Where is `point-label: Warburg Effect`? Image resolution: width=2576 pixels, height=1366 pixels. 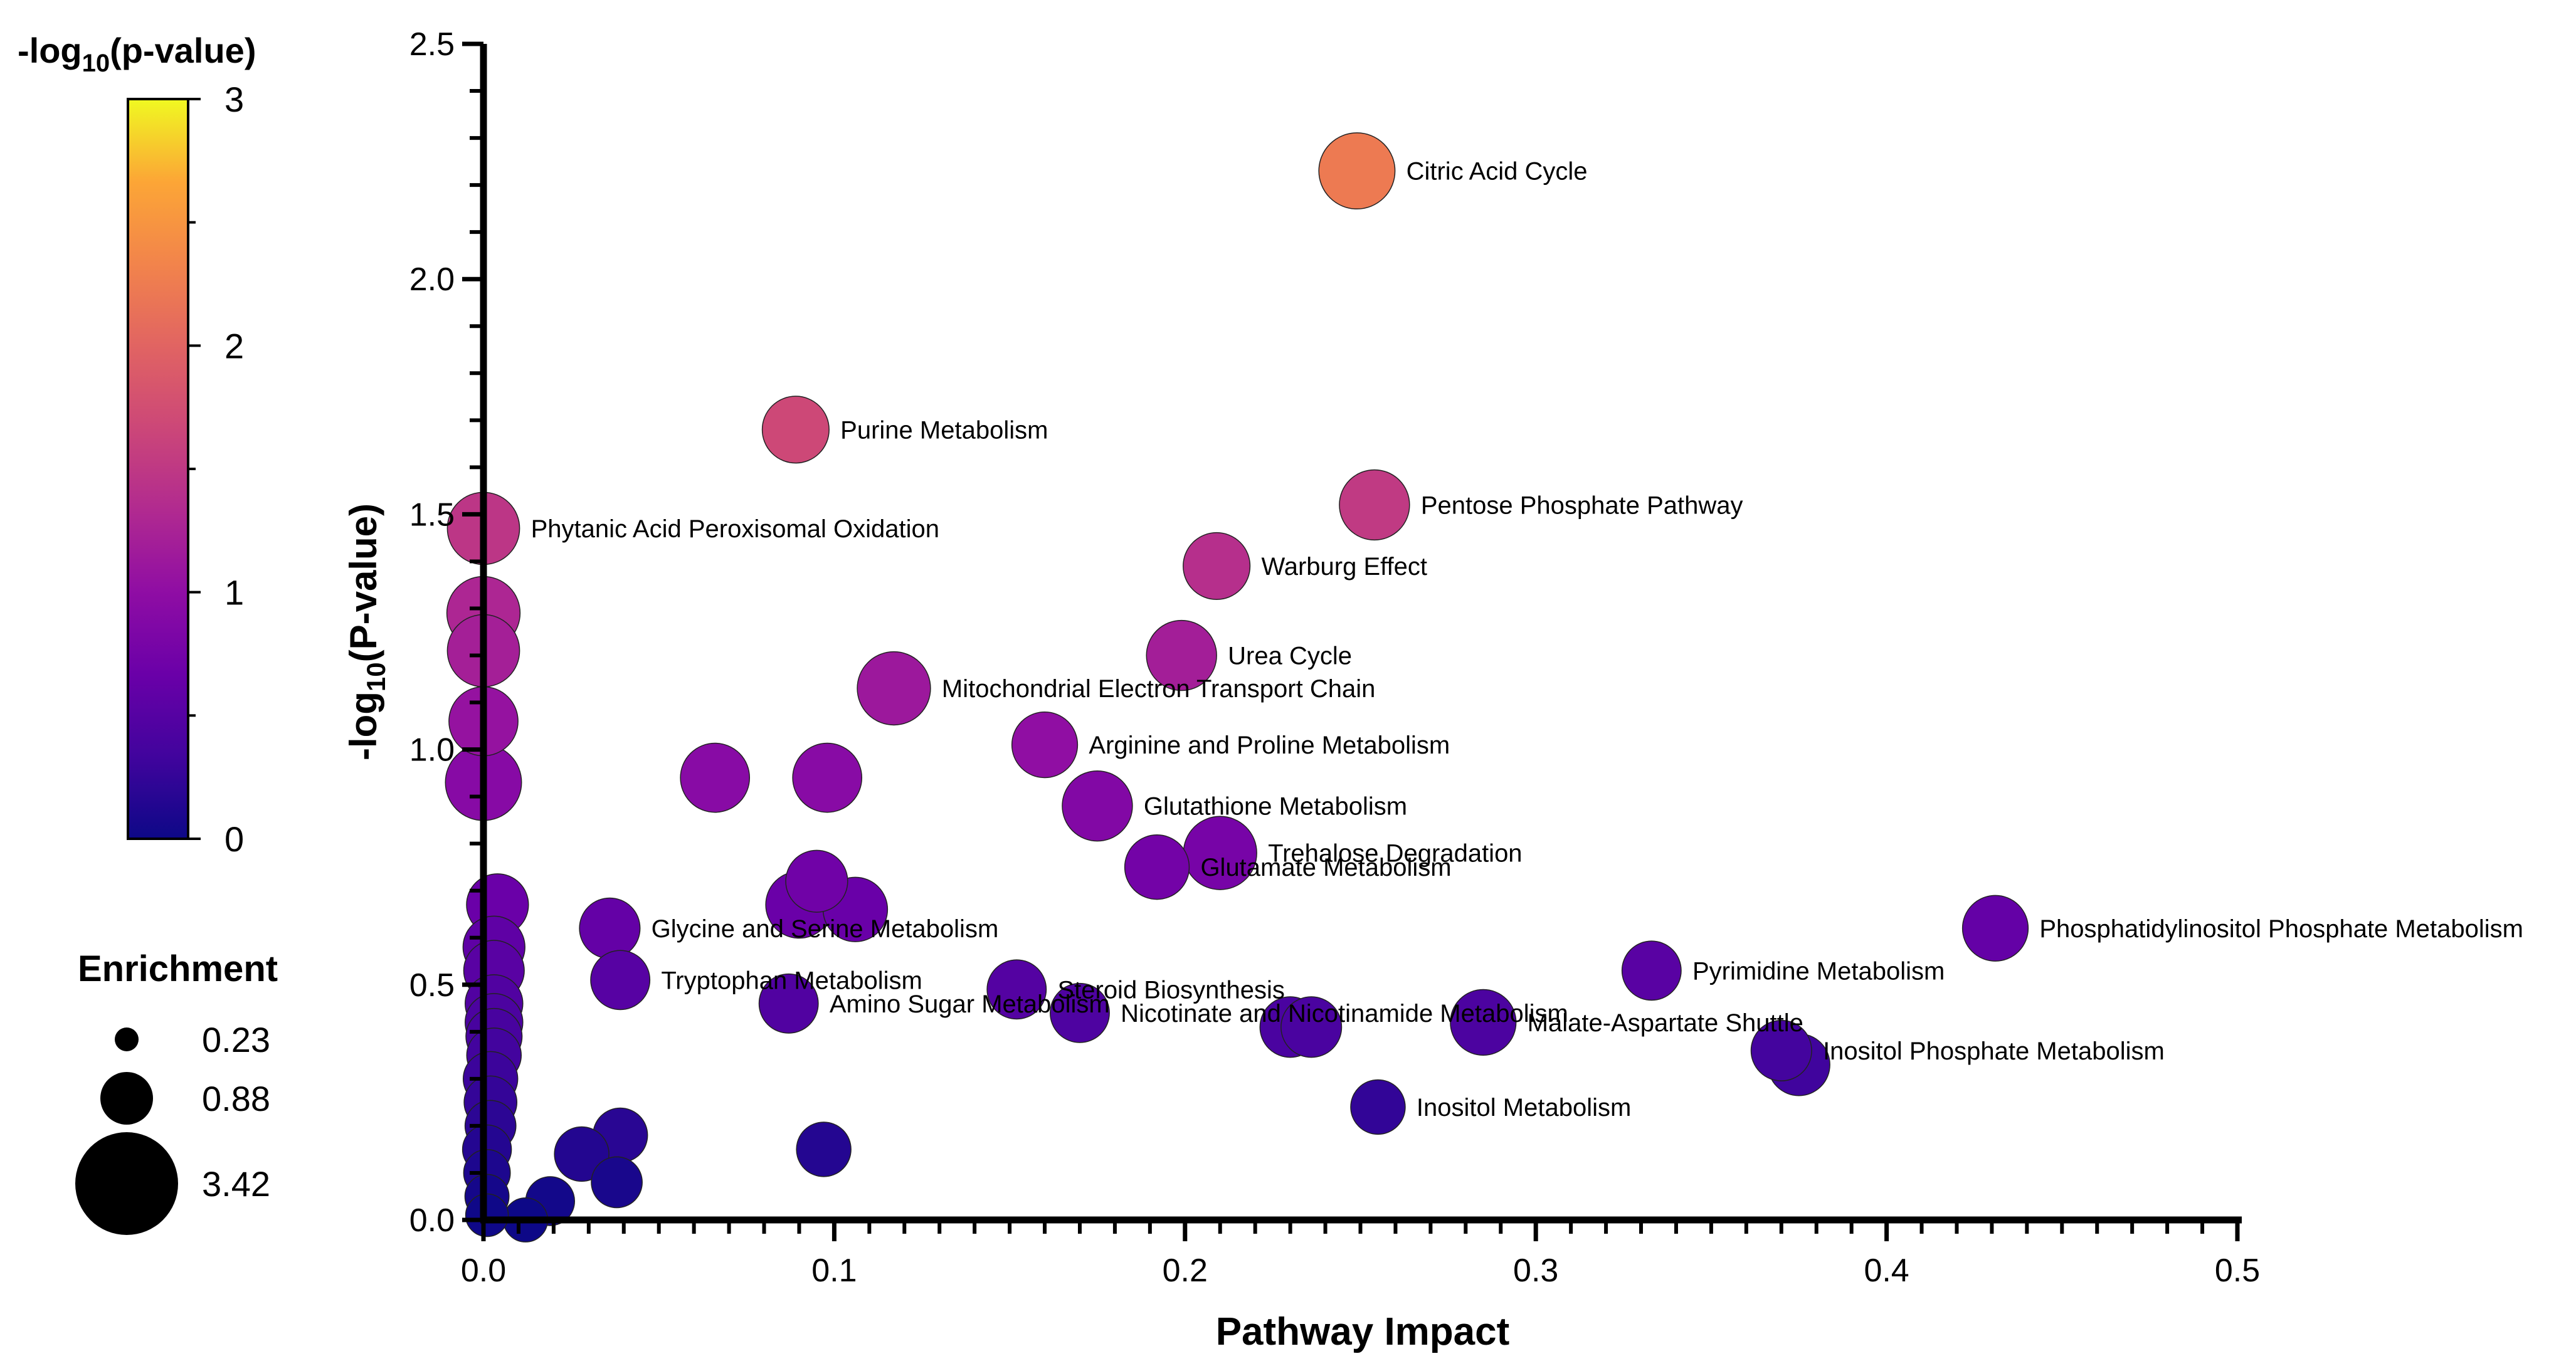
point-label: Warburg Effect is located at coordinates (1344, 567).